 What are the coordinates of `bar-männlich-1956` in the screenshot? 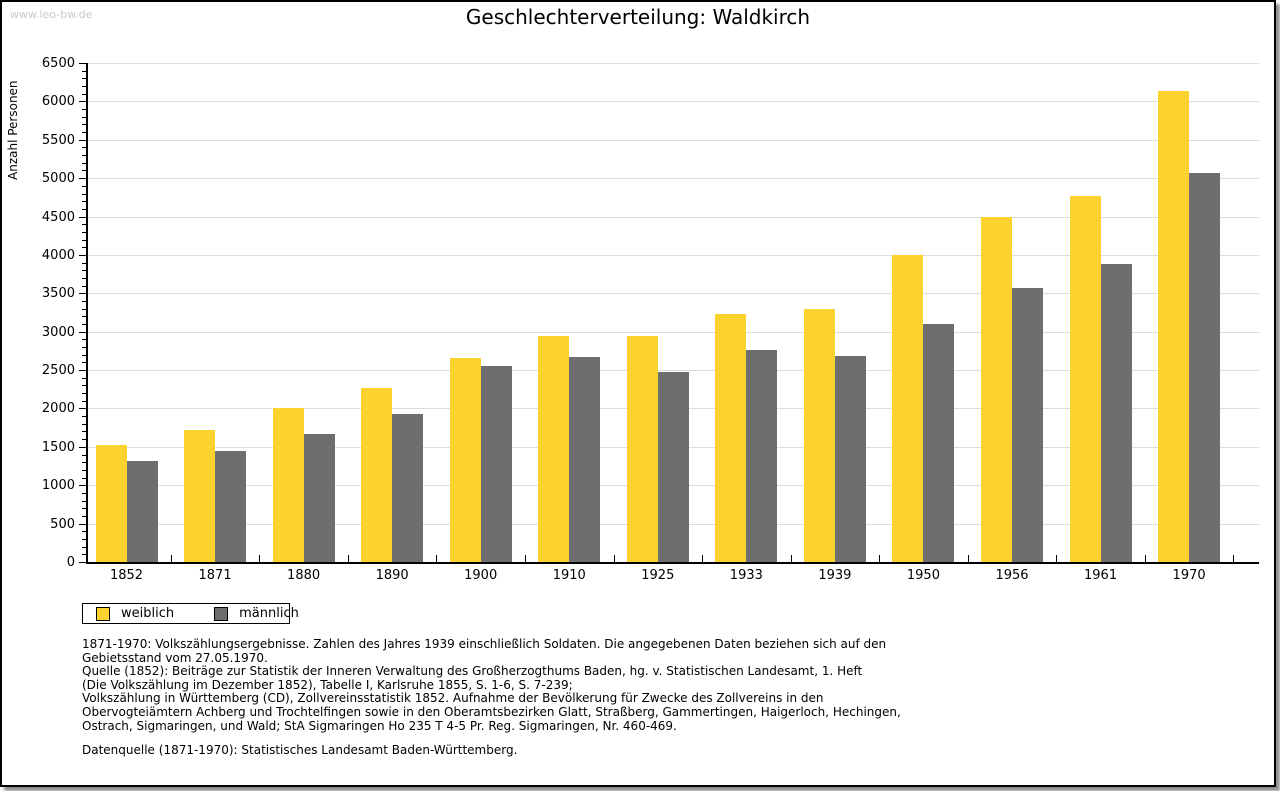 It's located at (1027, 424).